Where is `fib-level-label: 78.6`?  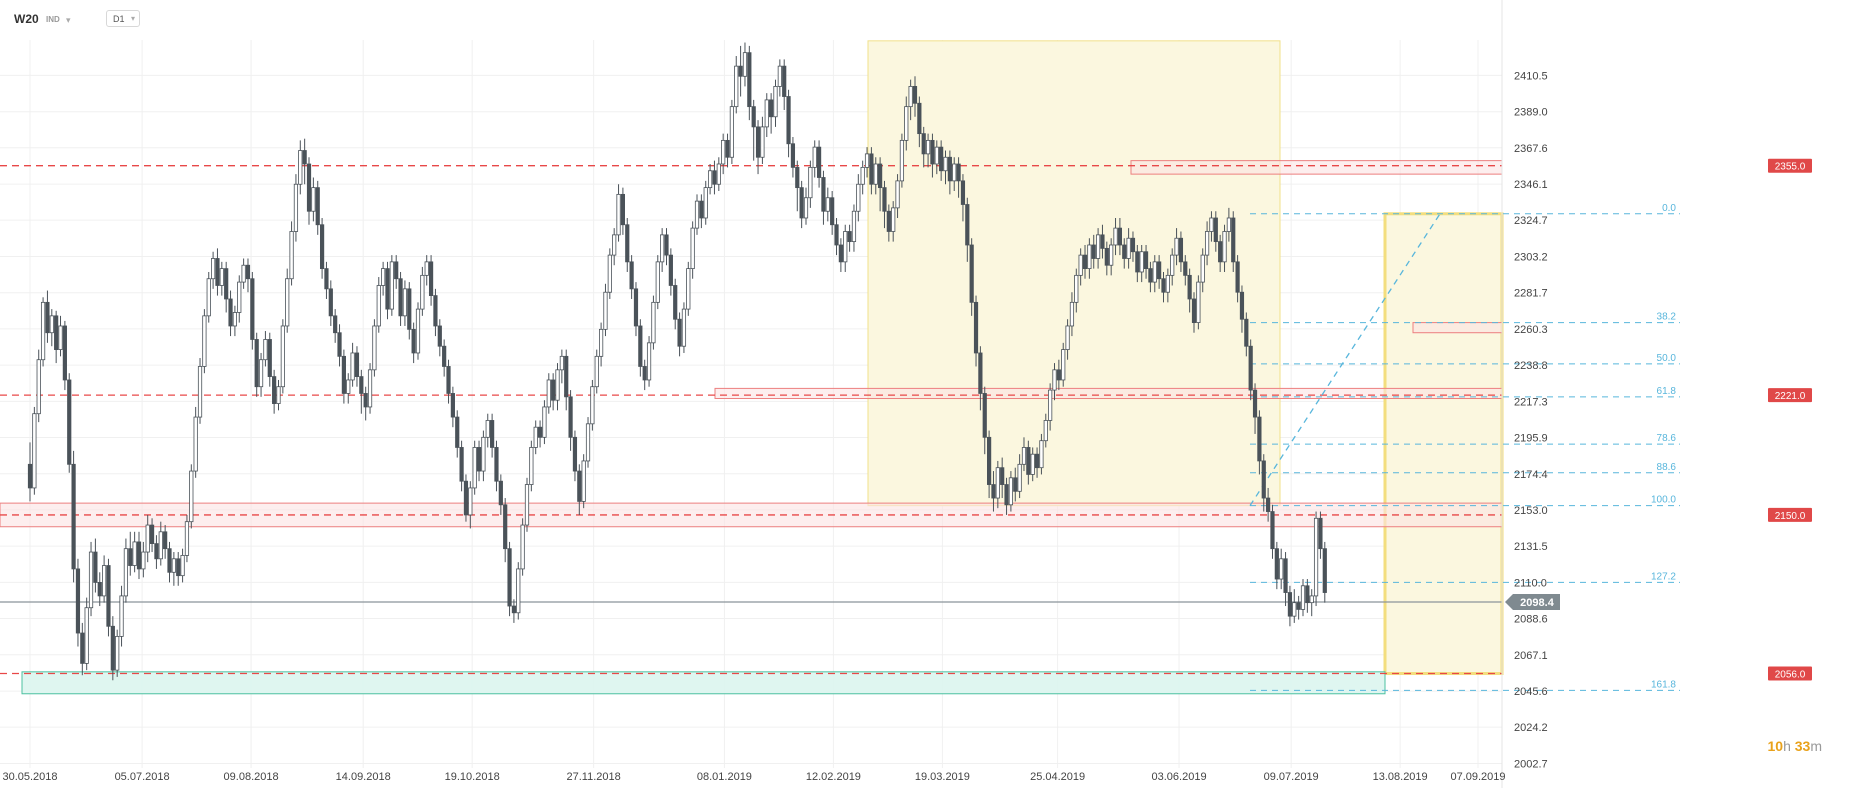
fib-level-label: 78.6 is located at coordinates (1667, 438).